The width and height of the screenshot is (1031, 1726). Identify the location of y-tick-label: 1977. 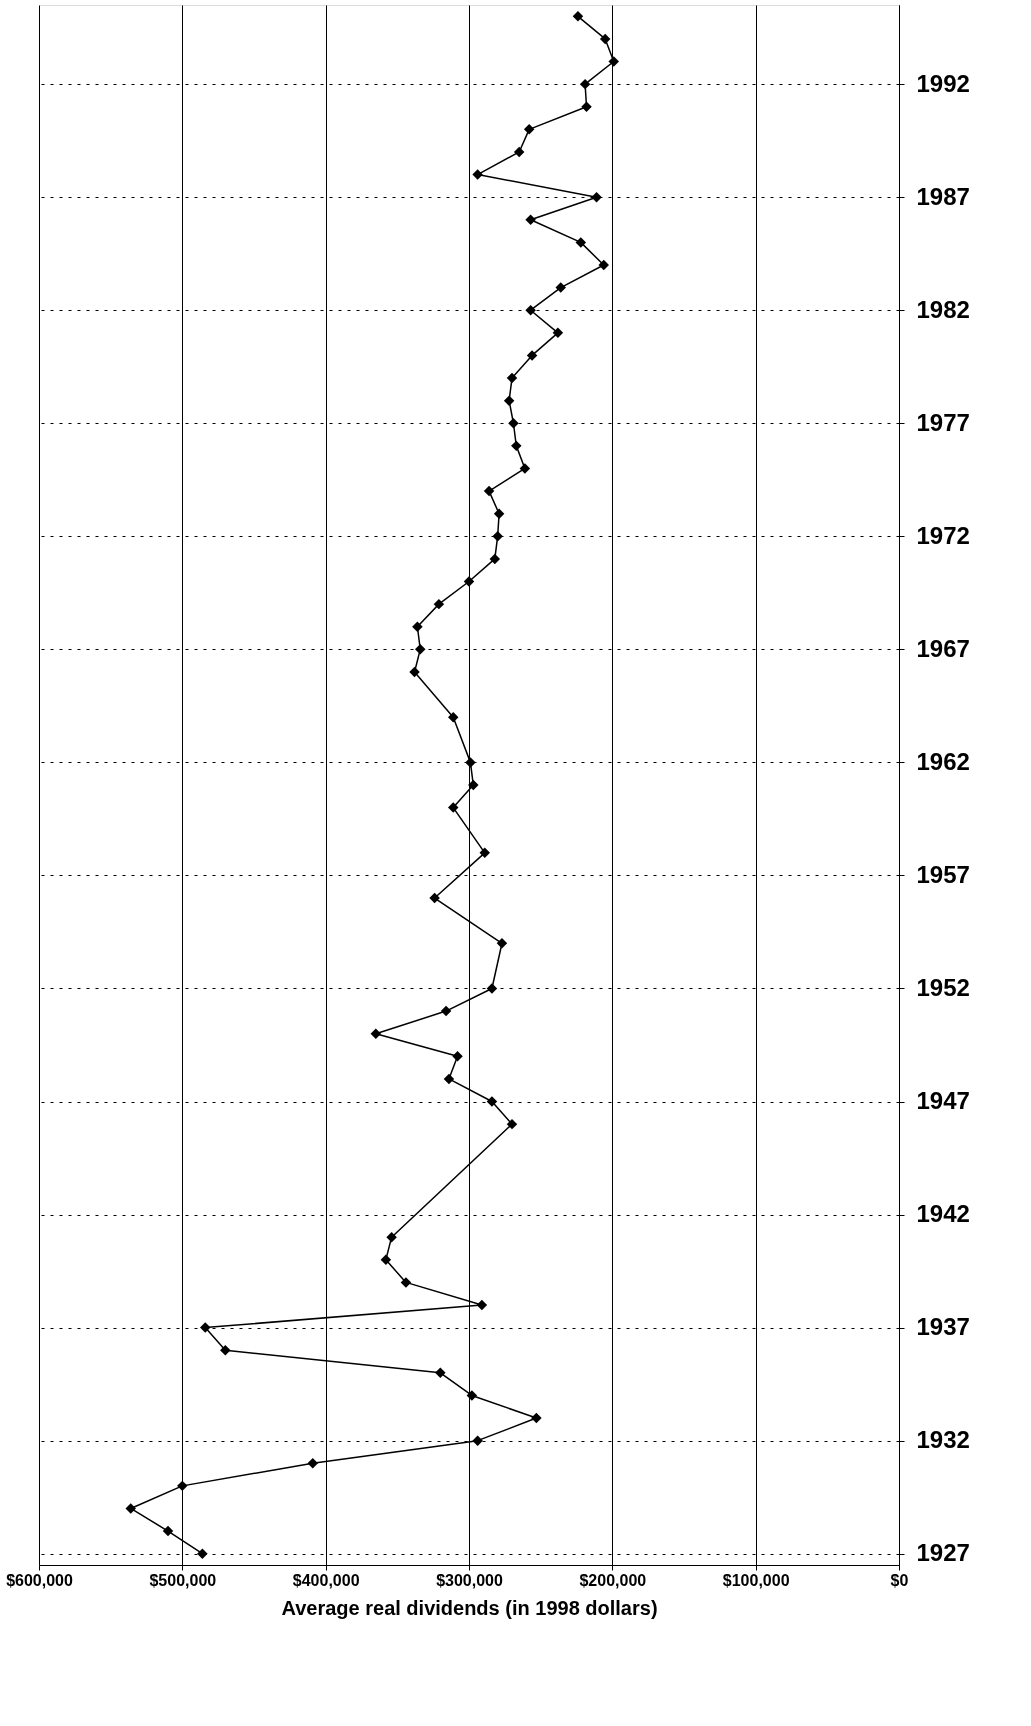
(943, 422).